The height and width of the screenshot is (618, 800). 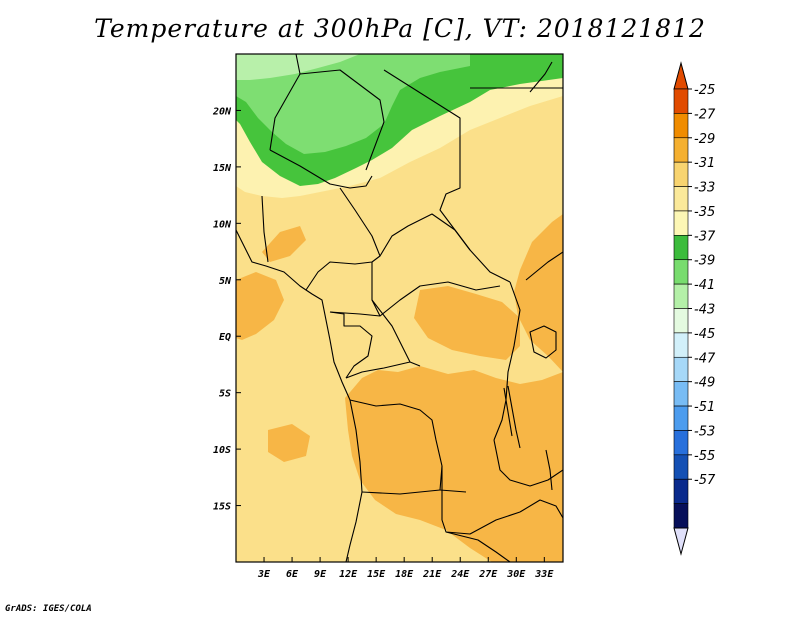 What do you see at coordinates (512, 417) in the screenshot?
I see `lake-tanganyika` at bounding box center [512, 417].